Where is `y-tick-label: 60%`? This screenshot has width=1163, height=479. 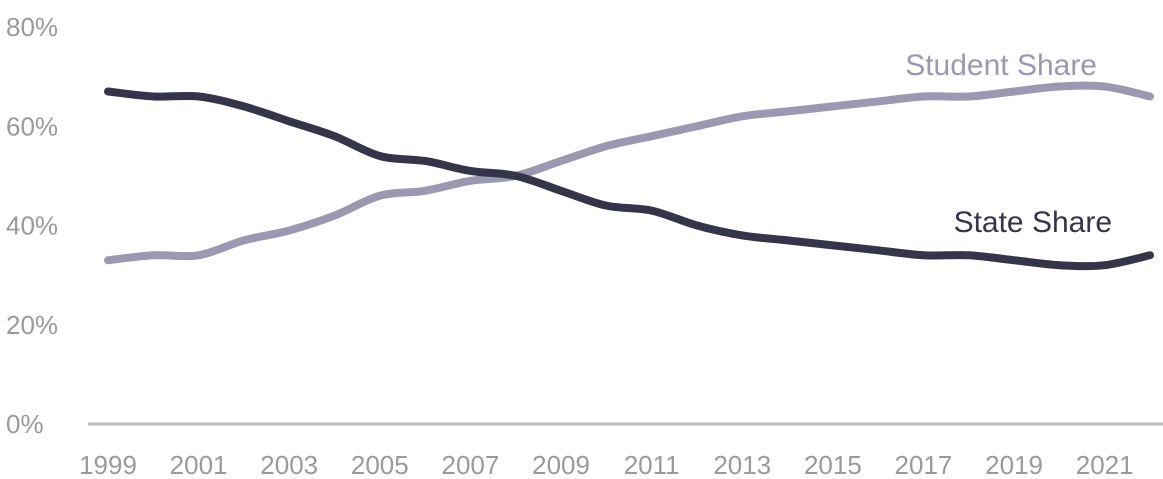
y-tick-label: 60% is located at coordinates (32, 126).